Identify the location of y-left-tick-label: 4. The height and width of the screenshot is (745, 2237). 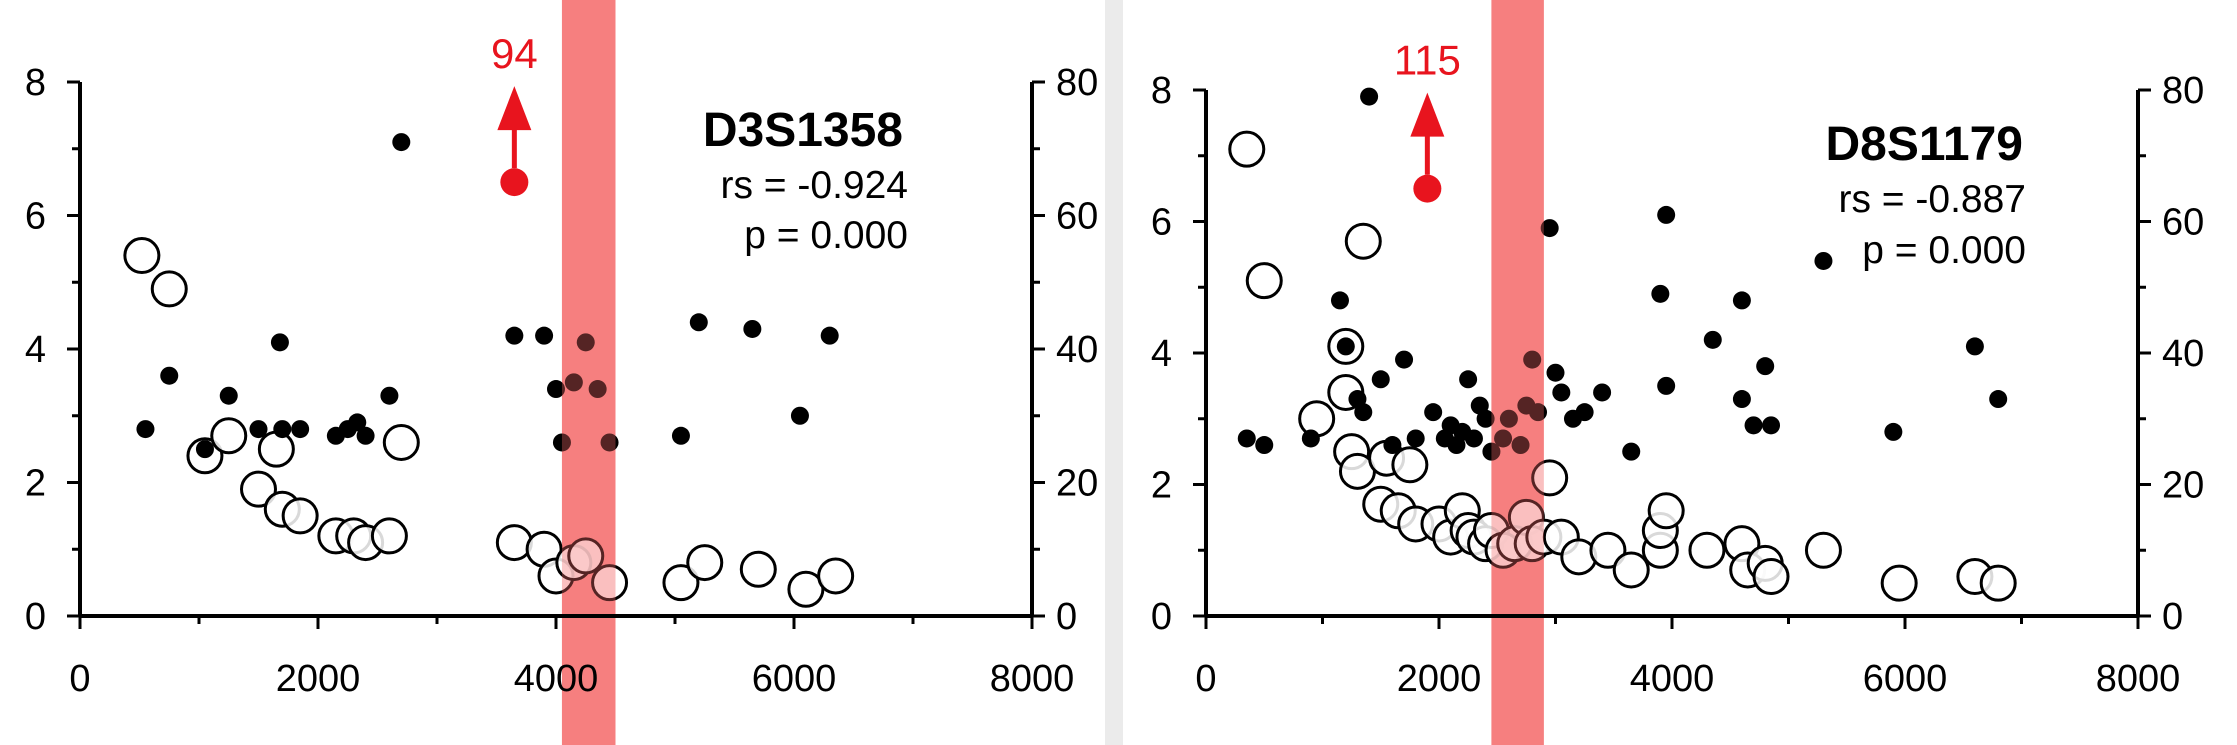
(1161, 354).